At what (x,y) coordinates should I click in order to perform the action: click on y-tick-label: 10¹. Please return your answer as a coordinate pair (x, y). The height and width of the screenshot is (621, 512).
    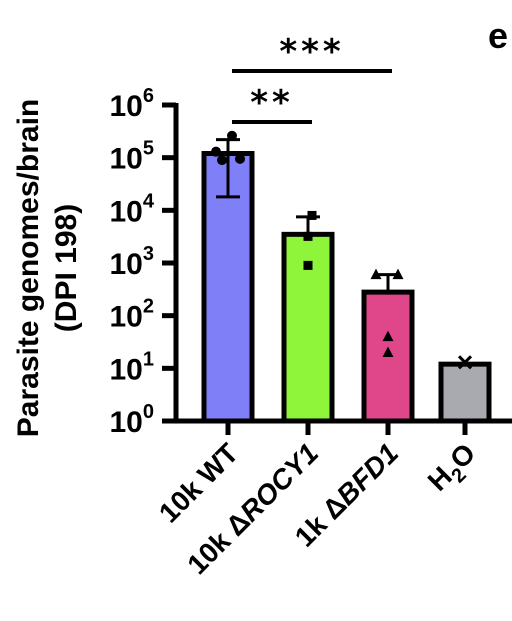
    Looking at the image, I should click on (132, 367).